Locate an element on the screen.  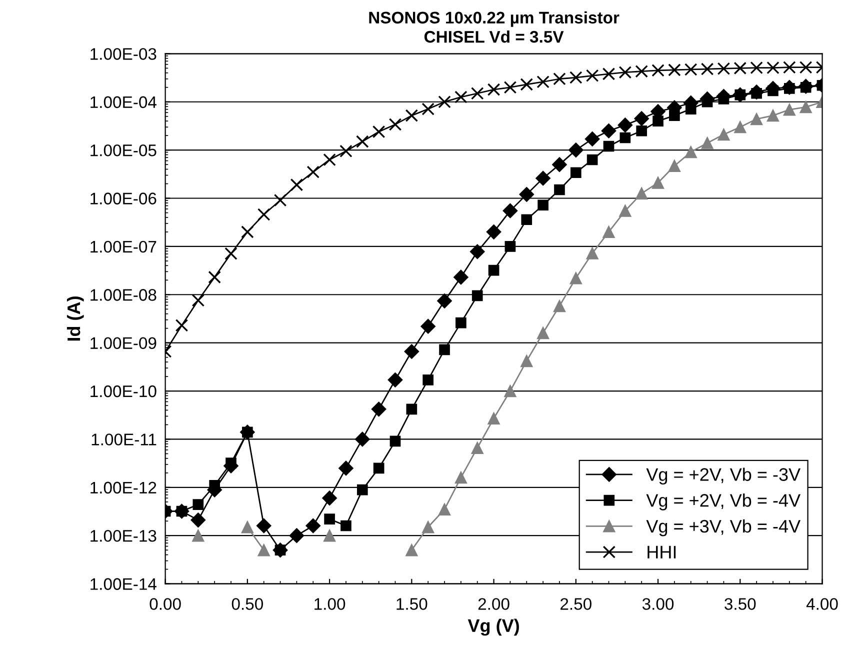
y-tick-label: 1.00E-08 is located at coordinates (123, 295).